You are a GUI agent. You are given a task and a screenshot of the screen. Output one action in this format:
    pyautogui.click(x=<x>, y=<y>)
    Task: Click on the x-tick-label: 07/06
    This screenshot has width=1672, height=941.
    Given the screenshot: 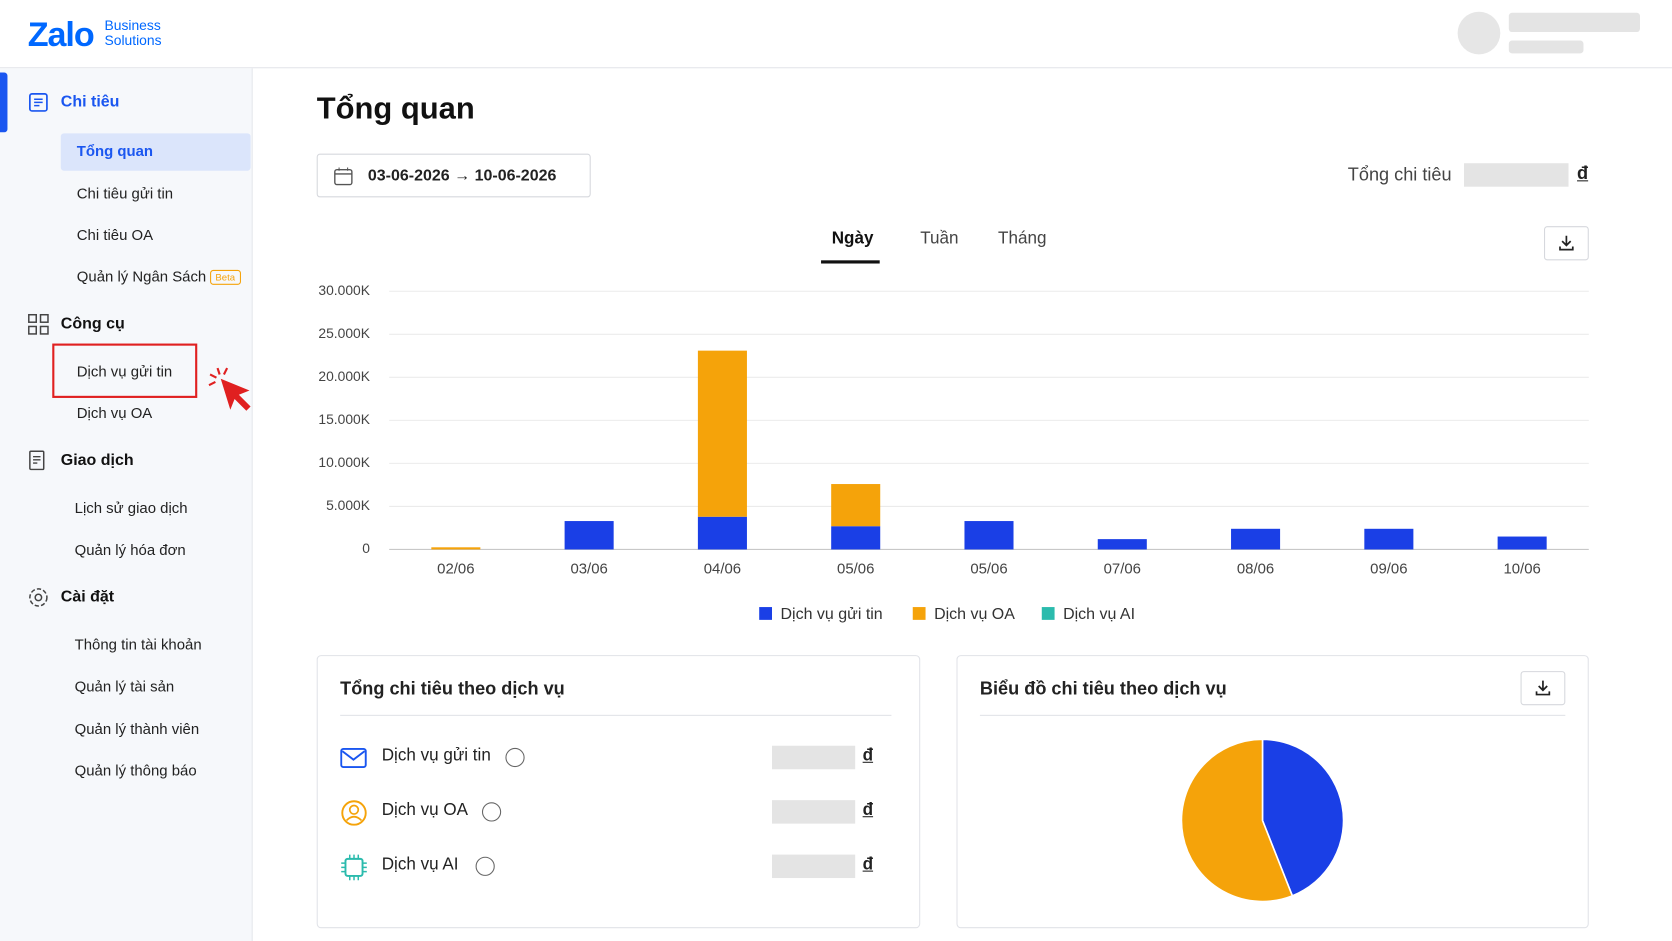 What is the action you would take?
    pyautogui.click(x=1122, y=569)
    